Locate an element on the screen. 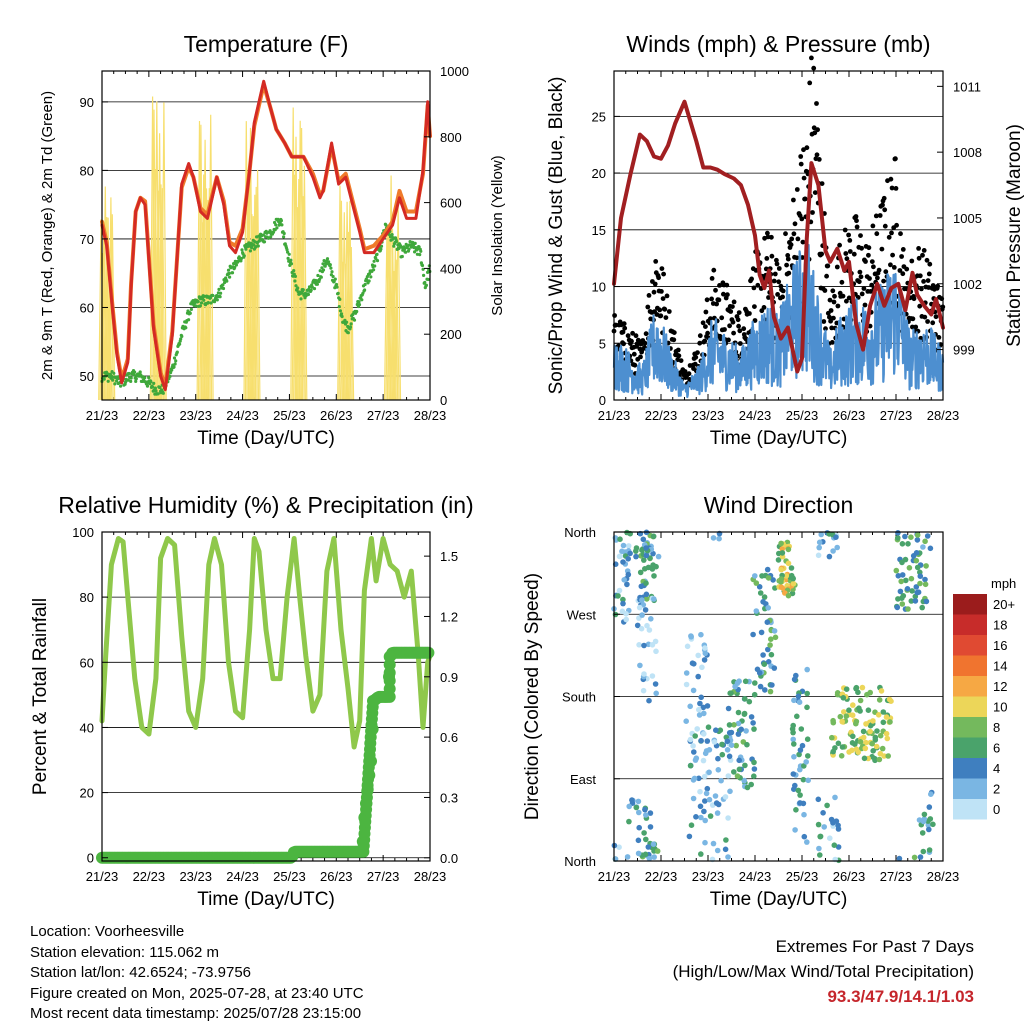 The height and width of the screenshot is (1025, 1024). x-tick-label: 24/23 is located at coordinates (755, 876).